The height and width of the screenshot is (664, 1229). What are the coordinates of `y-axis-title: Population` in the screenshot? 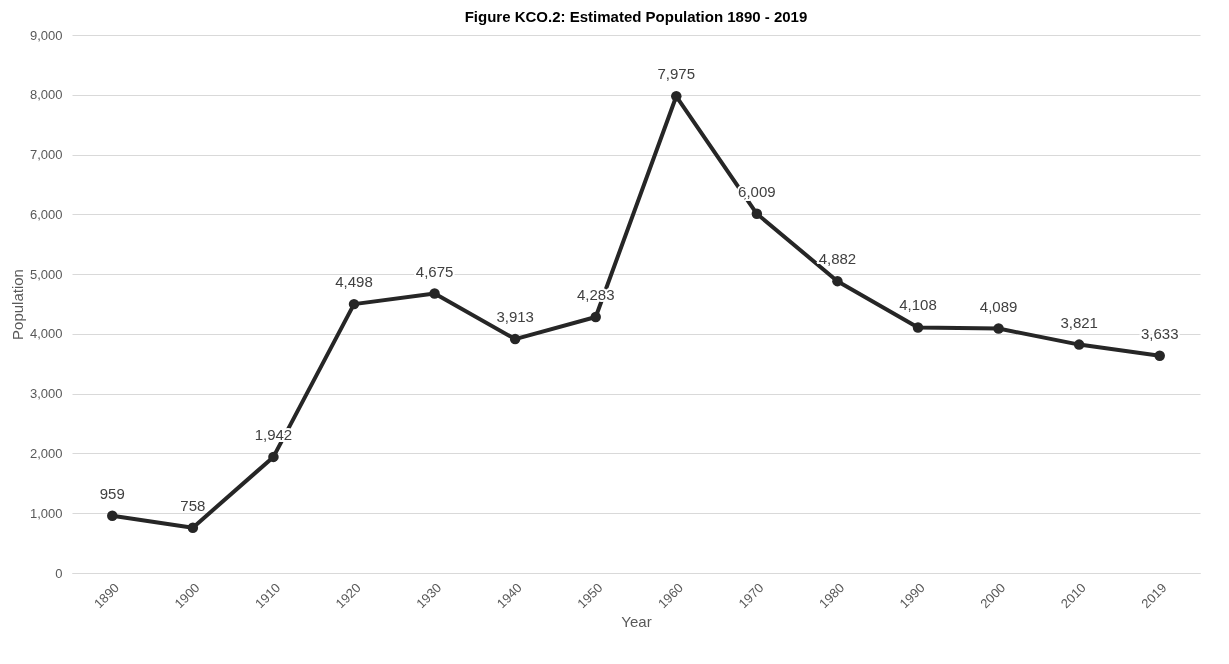 It's located at (17, 304).